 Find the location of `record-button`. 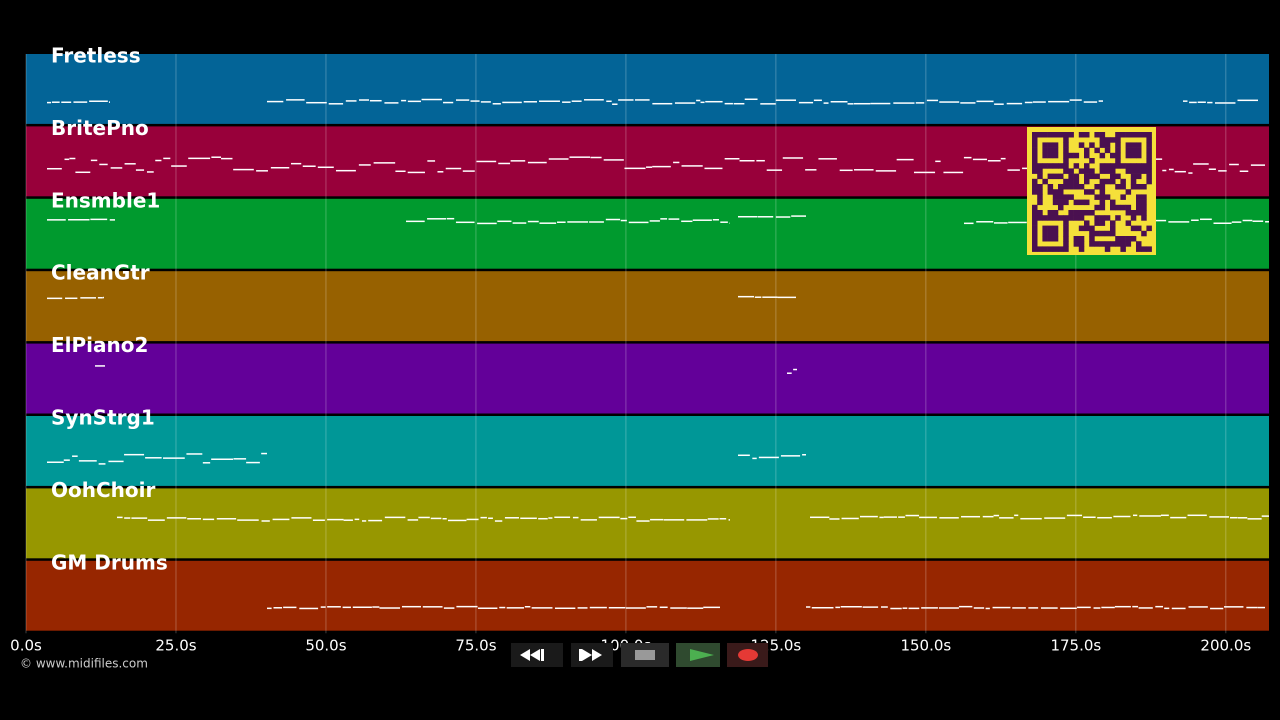

record-button is located at coordinates (747, 655).